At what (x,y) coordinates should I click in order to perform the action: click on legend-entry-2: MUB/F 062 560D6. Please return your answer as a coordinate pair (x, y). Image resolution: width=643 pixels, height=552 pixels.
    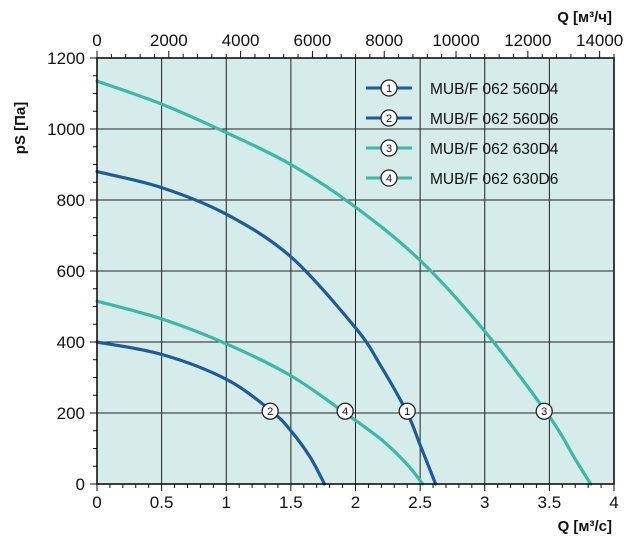
    Looking at the image, I should click on (494, 119).